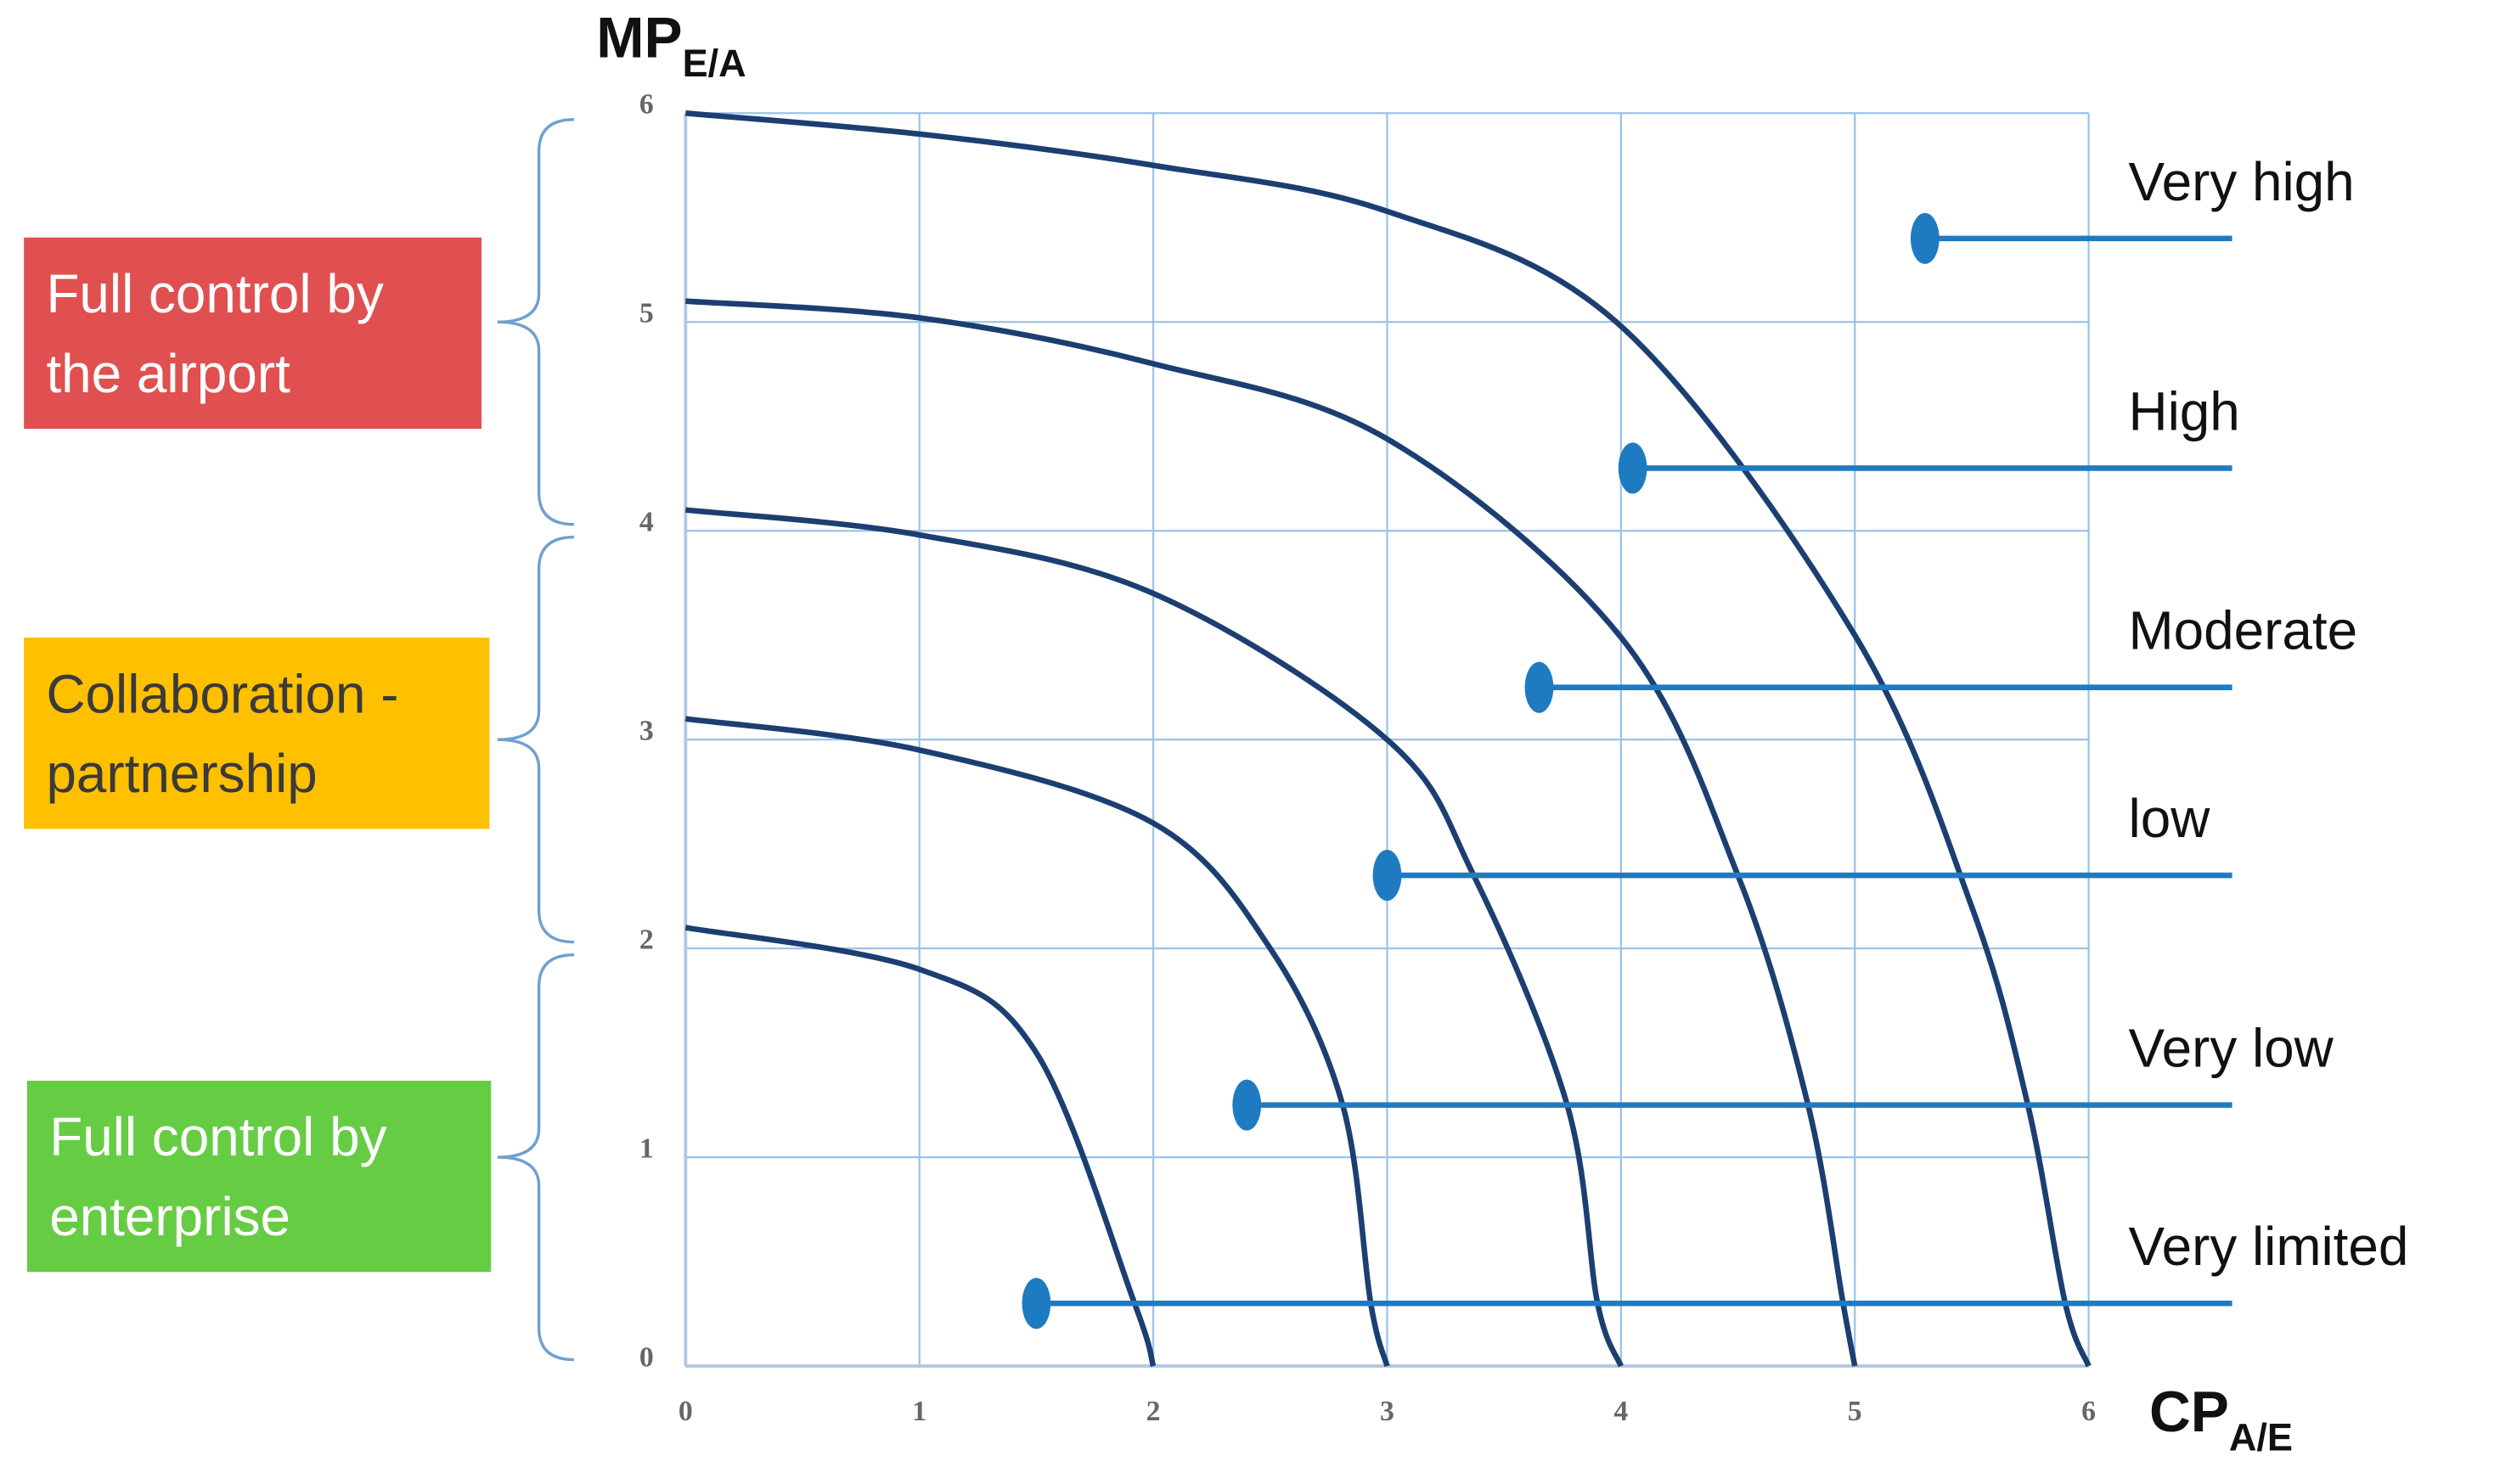 This screenshot has width=2500, height=1484. What do you see at coordinates (1620, 1411) in the screenshot?
I see `x-tick-label: 4` at bounding box center [1620, 1411].